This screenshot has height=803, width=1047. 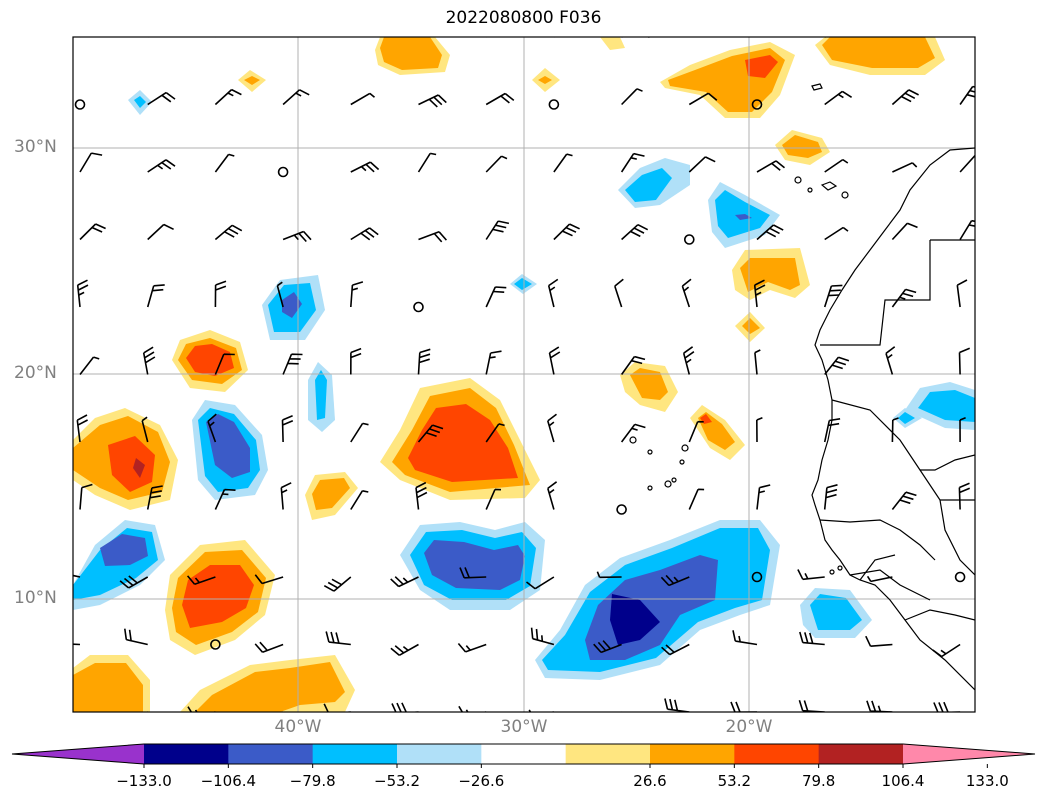 I want to click on lon-label-40w: 40°W, so click(x=298, y=727).